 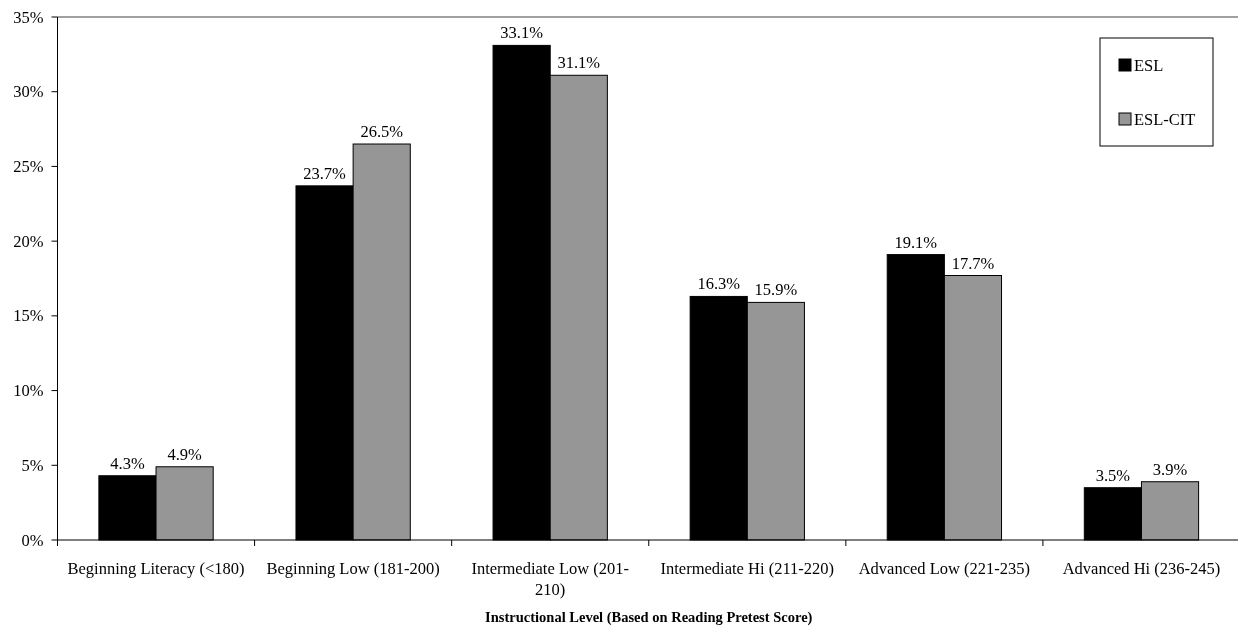 I want to click on data-label: 26.5%, so click(x=382, y=132).